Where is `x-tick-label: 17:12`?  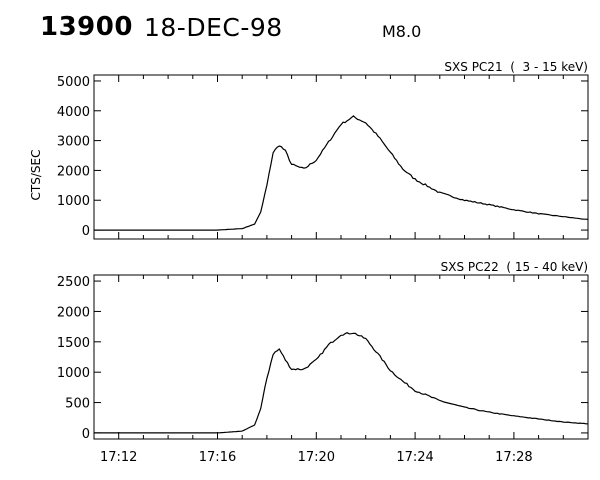 x-tick-label: 17:12 is located at coordinates (118, 457).